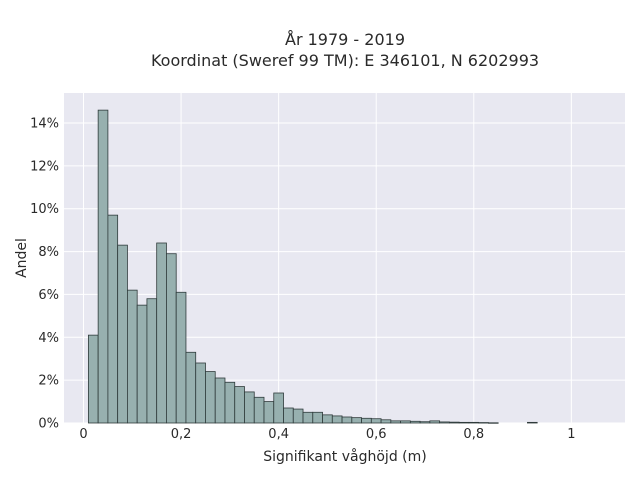  I want to click on y-tick-label: 0%, so click(48, 424).